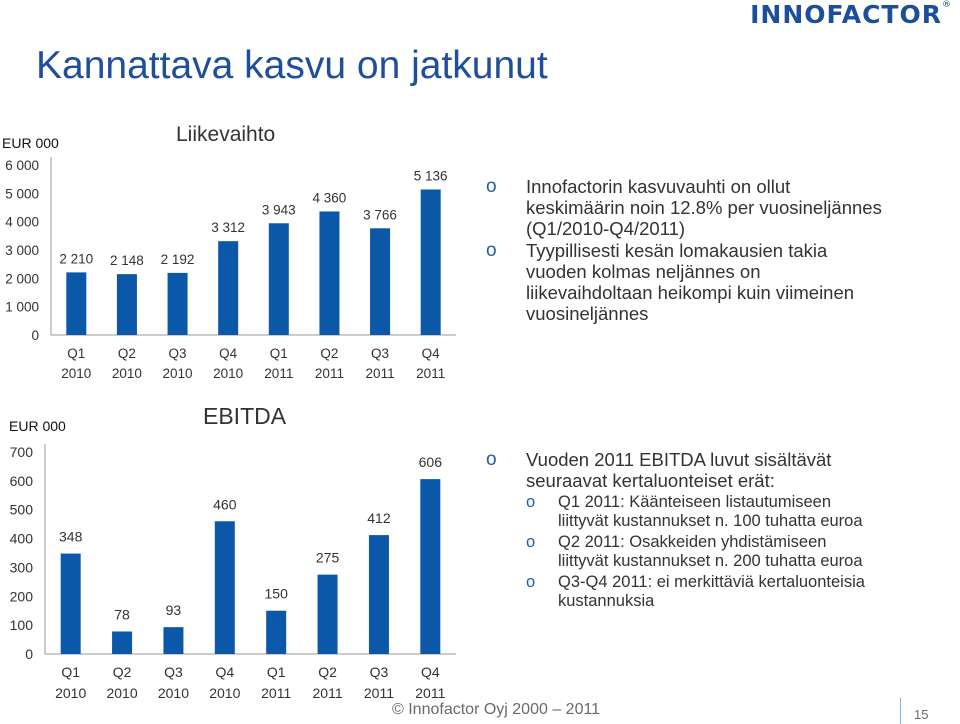  I want to click on page-title: Kannattava kasvu on jatkunut, so click(292, 65).